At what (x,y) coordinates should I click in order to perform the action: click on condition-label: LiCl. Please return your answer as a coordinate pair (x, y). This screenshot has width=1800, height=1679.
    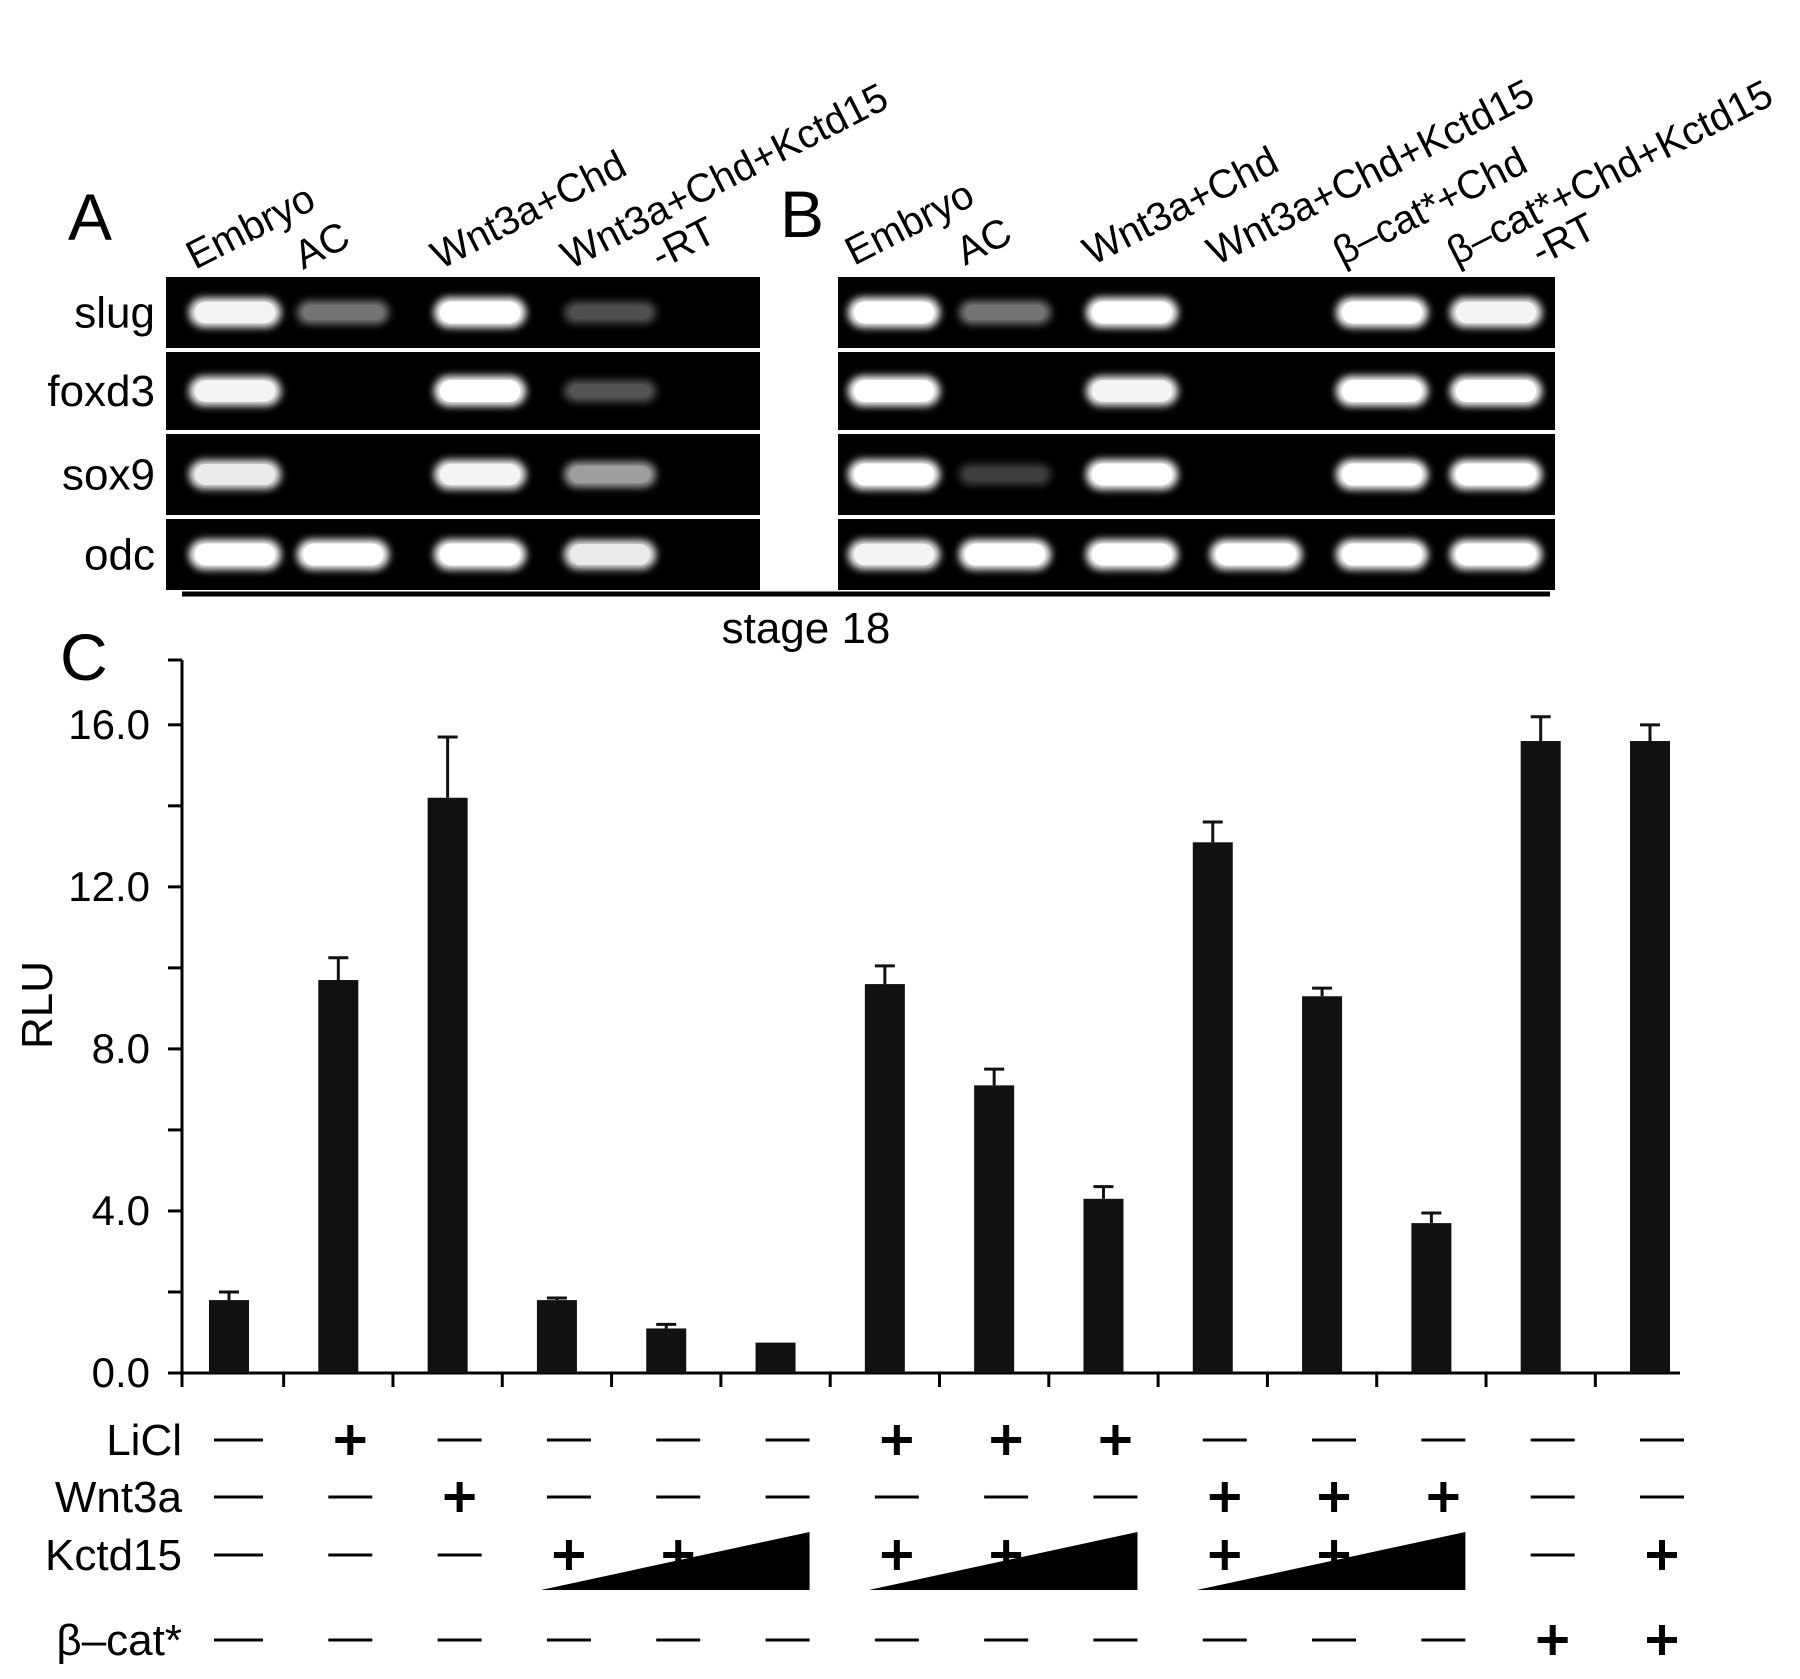
    Looking at the image, I should click on (144, 1440).